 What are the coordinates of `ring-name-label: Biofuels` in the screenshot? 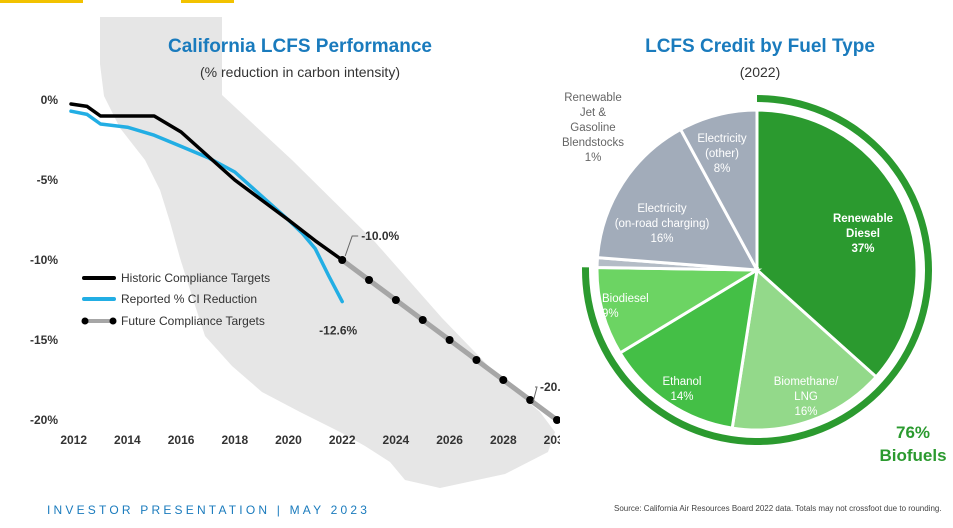 It's located at (912, 455).